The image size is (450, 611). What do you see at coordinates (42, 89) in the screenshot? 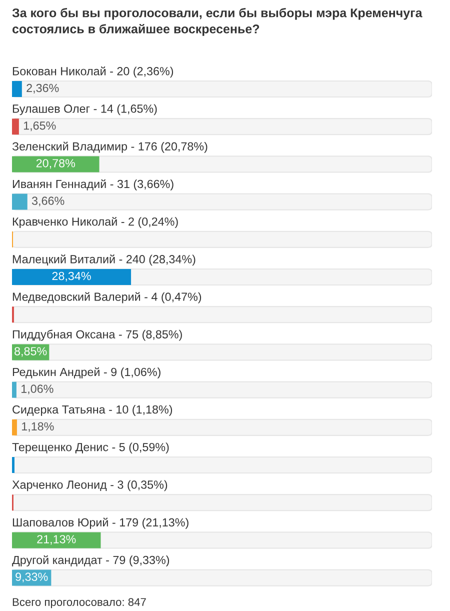
I see `data-label: 2,36%` at bounding box center [42, 89].